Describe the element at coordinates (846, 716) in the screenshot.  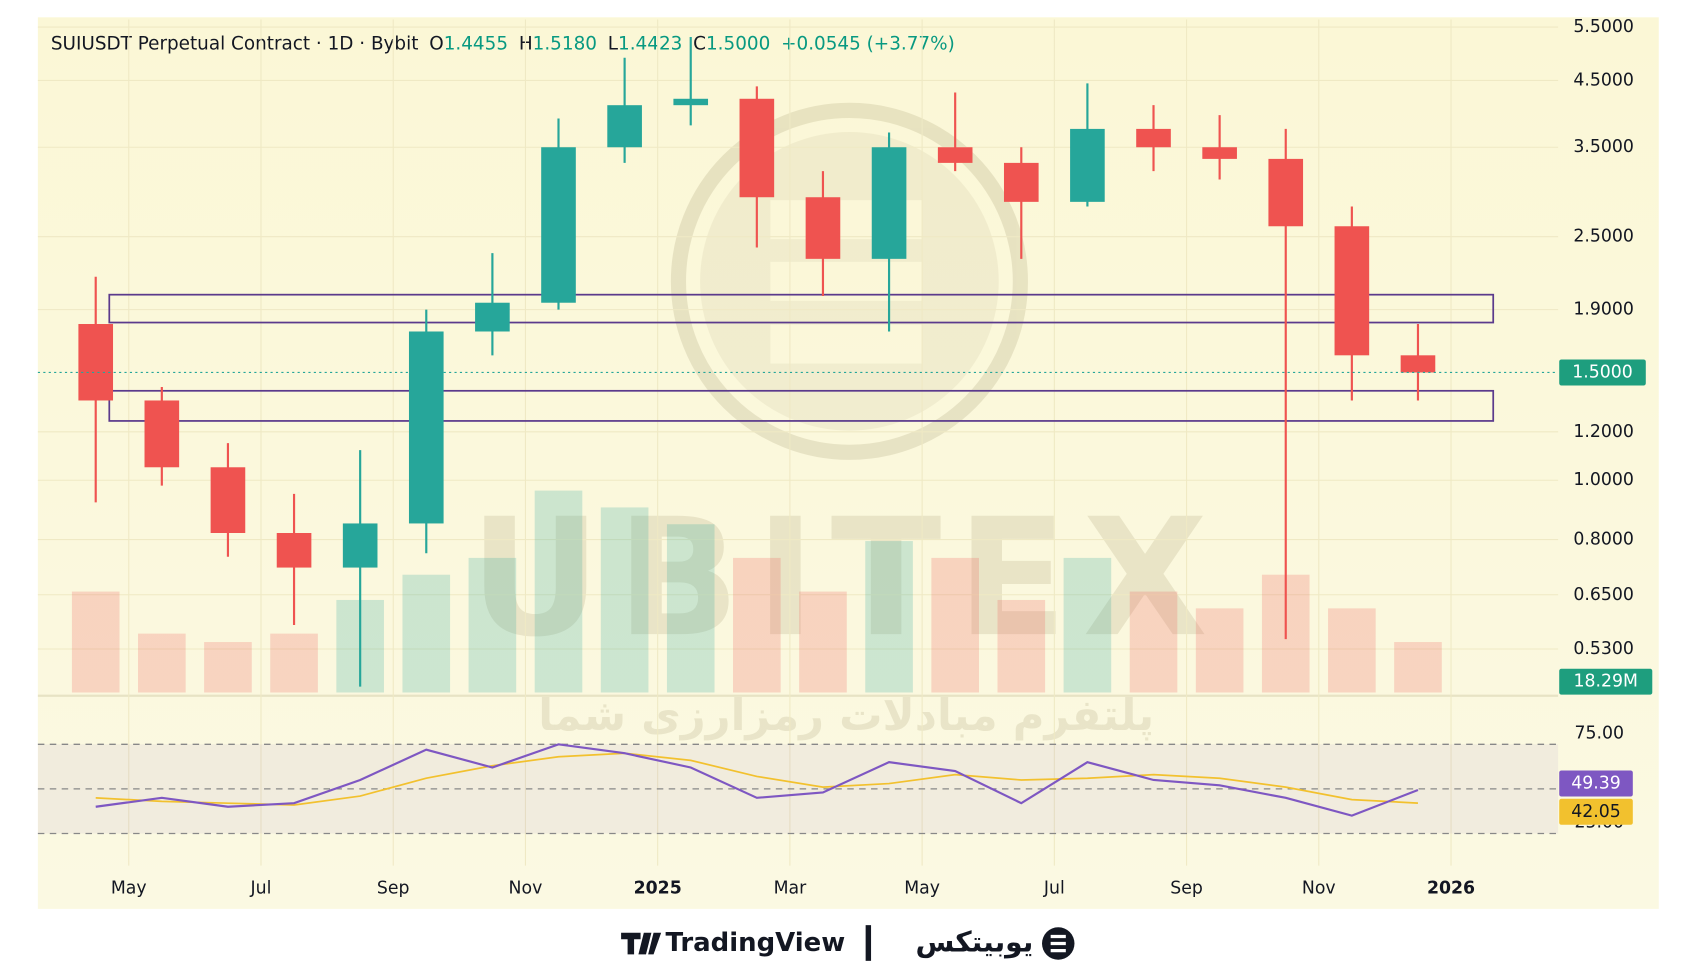
I see `watermark-subtitle: پلتفرم مبادلات رمزارزی شما` at that location.